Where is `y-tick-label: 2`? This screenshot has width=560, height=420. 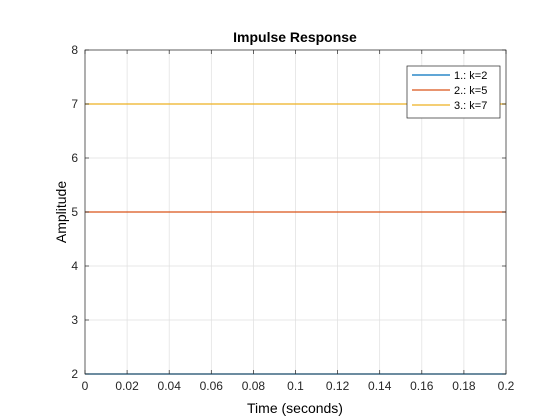
y-tick-label: 2 is located at coordinates (74, 374).